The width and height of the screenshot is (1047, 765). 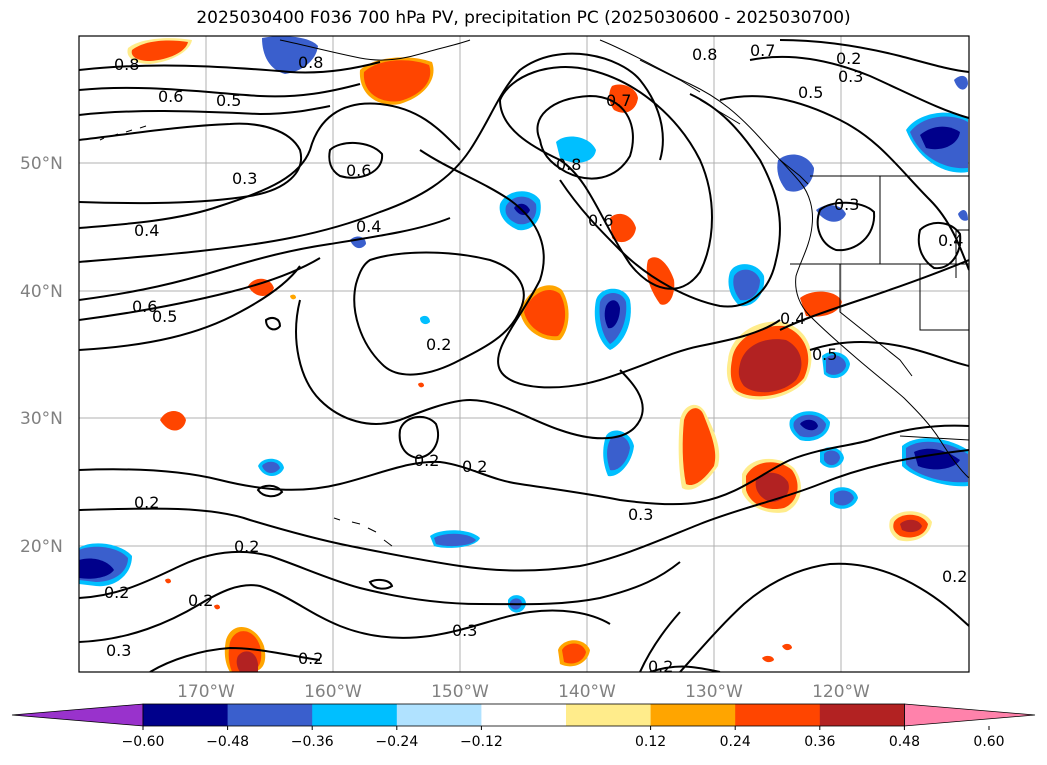 I want to click on border-state, so click(x=876, y=320).